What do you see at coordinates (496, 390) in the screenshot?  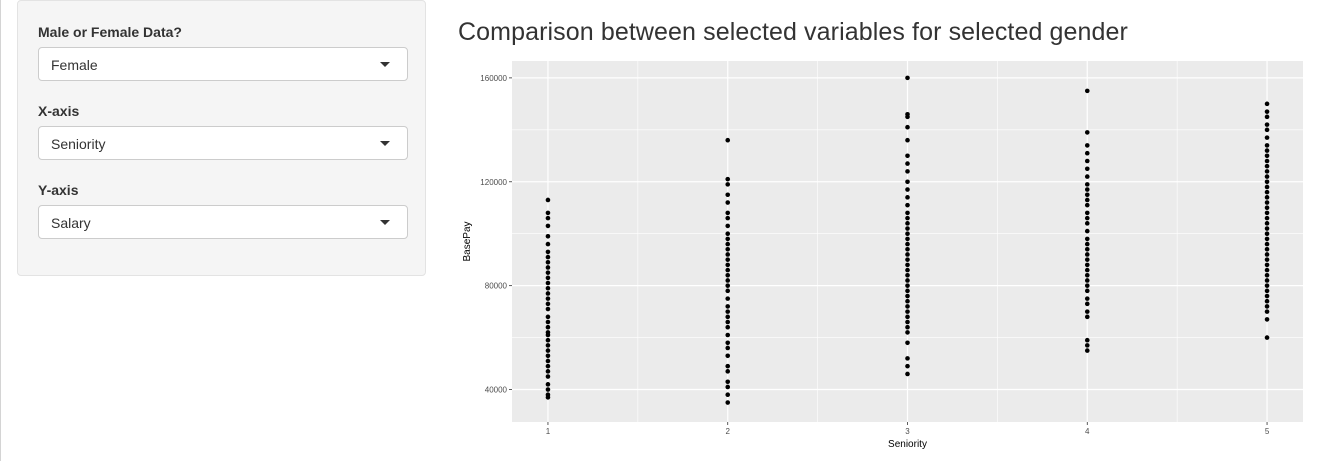 I see `y-tick-label: 40000` at bounding box center [496, 390].